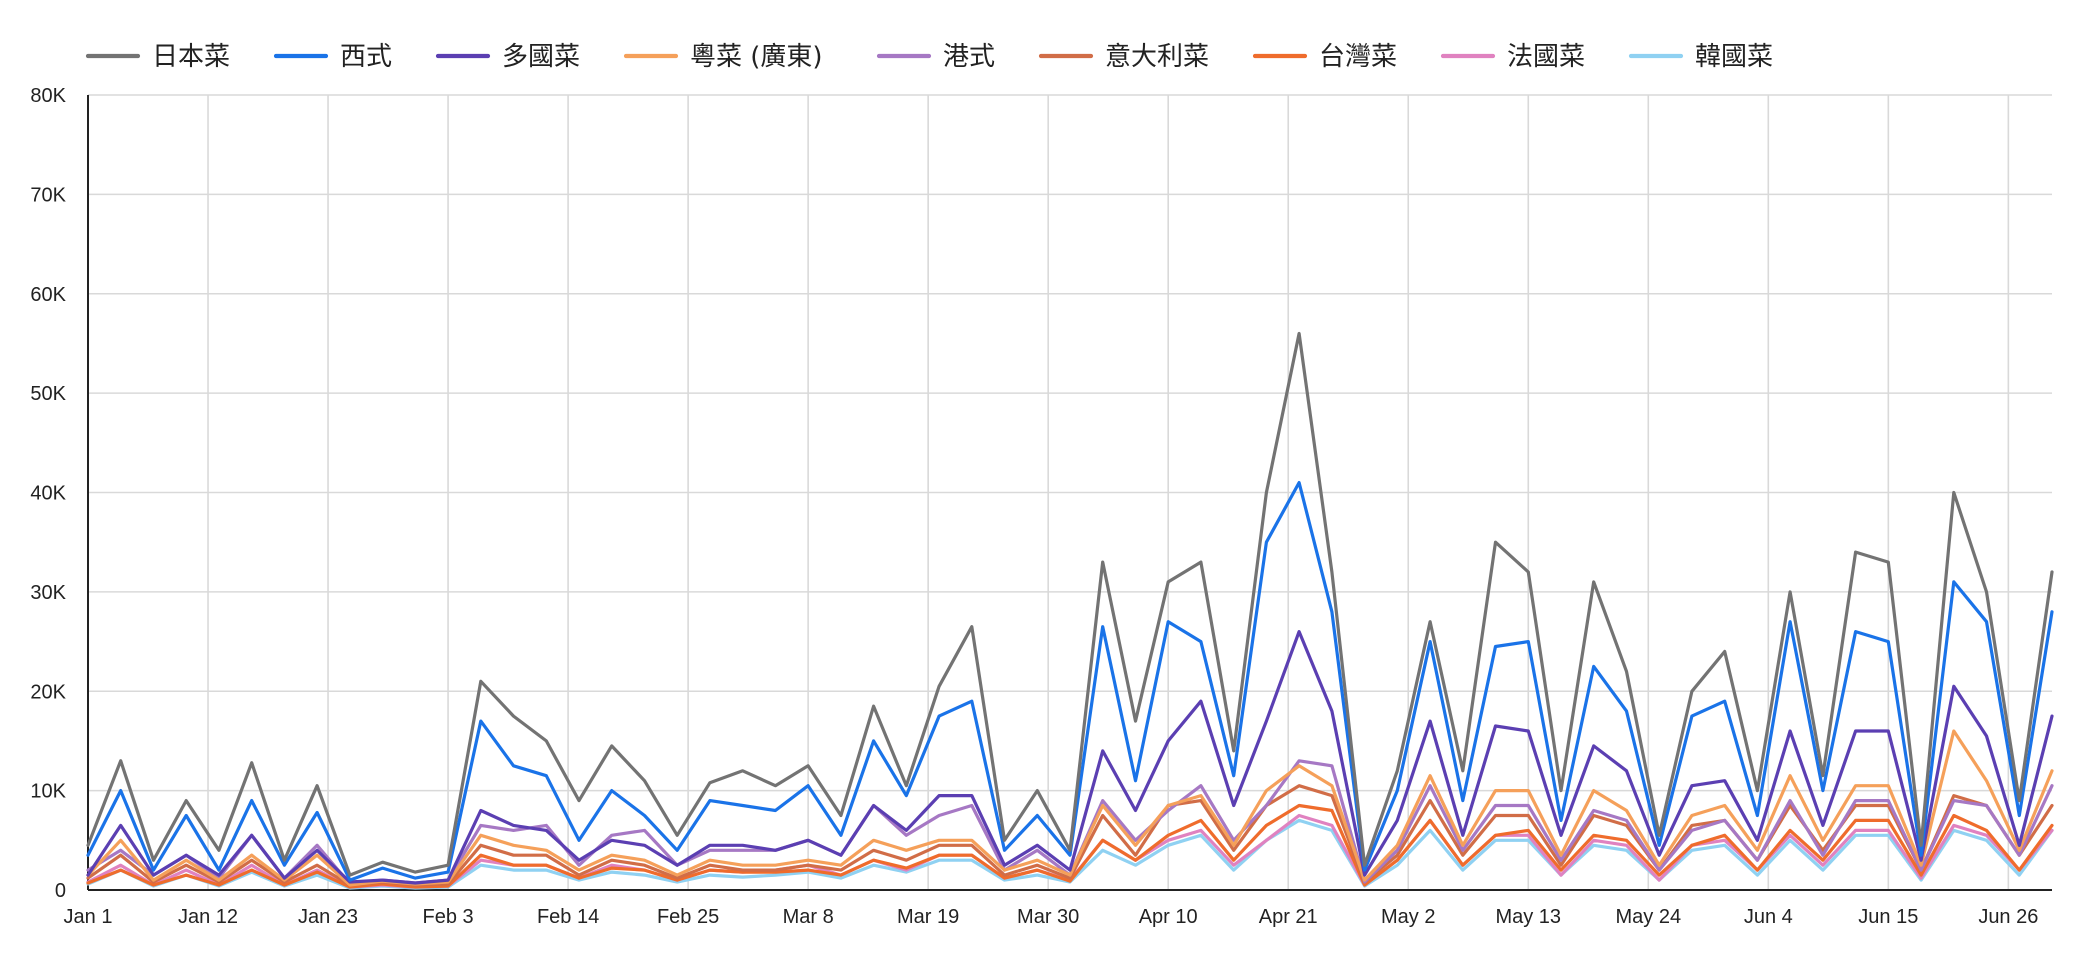 The width and height of the screenshot is (2090, 960). I want to click on legend-label: 多國菜, so click(541, 57).